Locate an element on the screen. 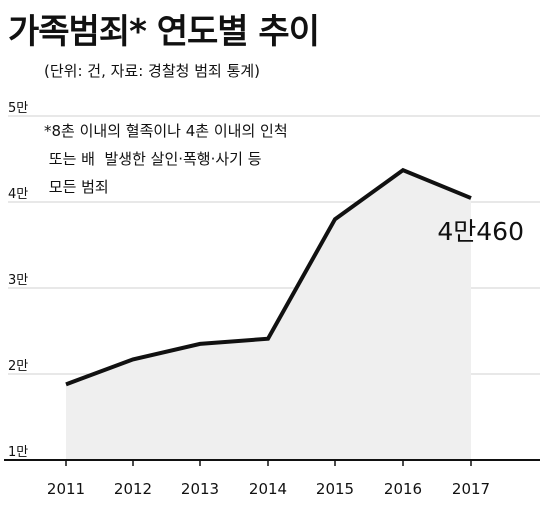 Image resolution: width=550 pixels, height=505 pixels. data-label: 4만460 is located at coordinates (480, 231).